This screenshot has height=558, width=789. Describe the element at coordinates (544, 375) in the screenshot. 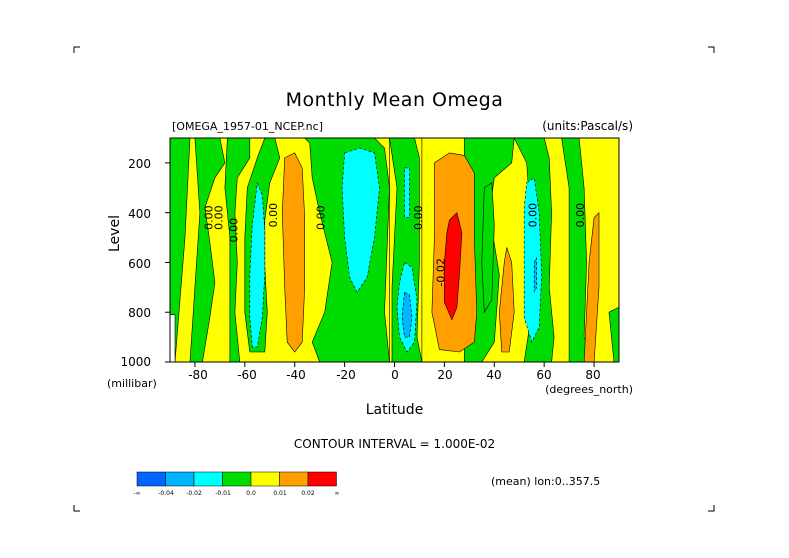

I see `x-tick-label: 60` at that location.